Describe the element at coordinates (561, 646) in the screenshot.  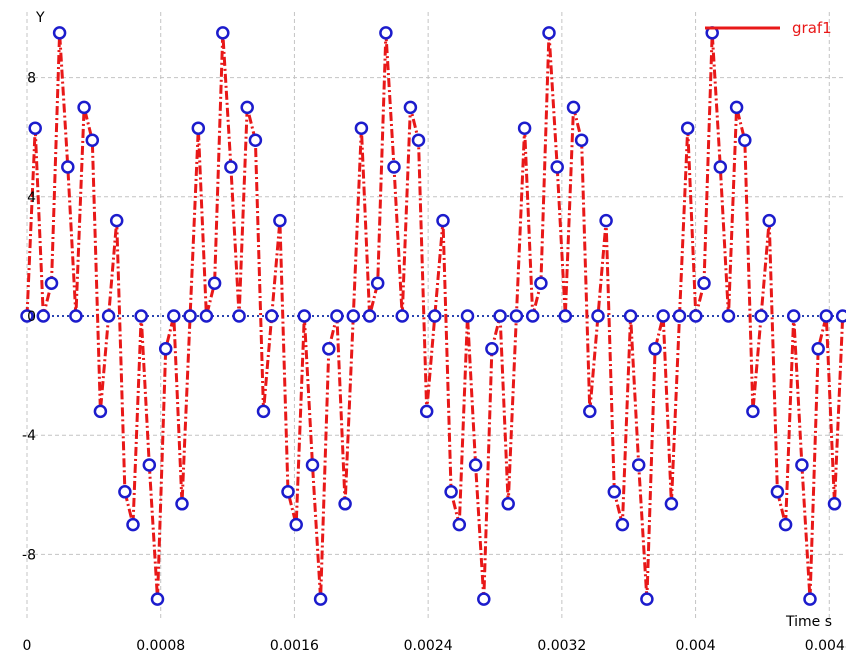
I see `x-tick-4: 0.0032` at that location.